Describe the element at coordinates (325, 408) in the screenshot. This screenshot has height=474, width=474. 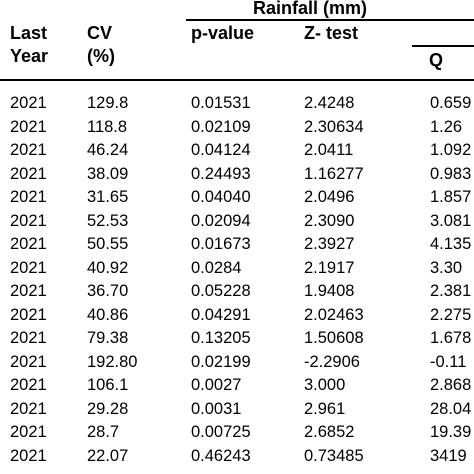
I see `cell-z-test: 2.961` at that location.